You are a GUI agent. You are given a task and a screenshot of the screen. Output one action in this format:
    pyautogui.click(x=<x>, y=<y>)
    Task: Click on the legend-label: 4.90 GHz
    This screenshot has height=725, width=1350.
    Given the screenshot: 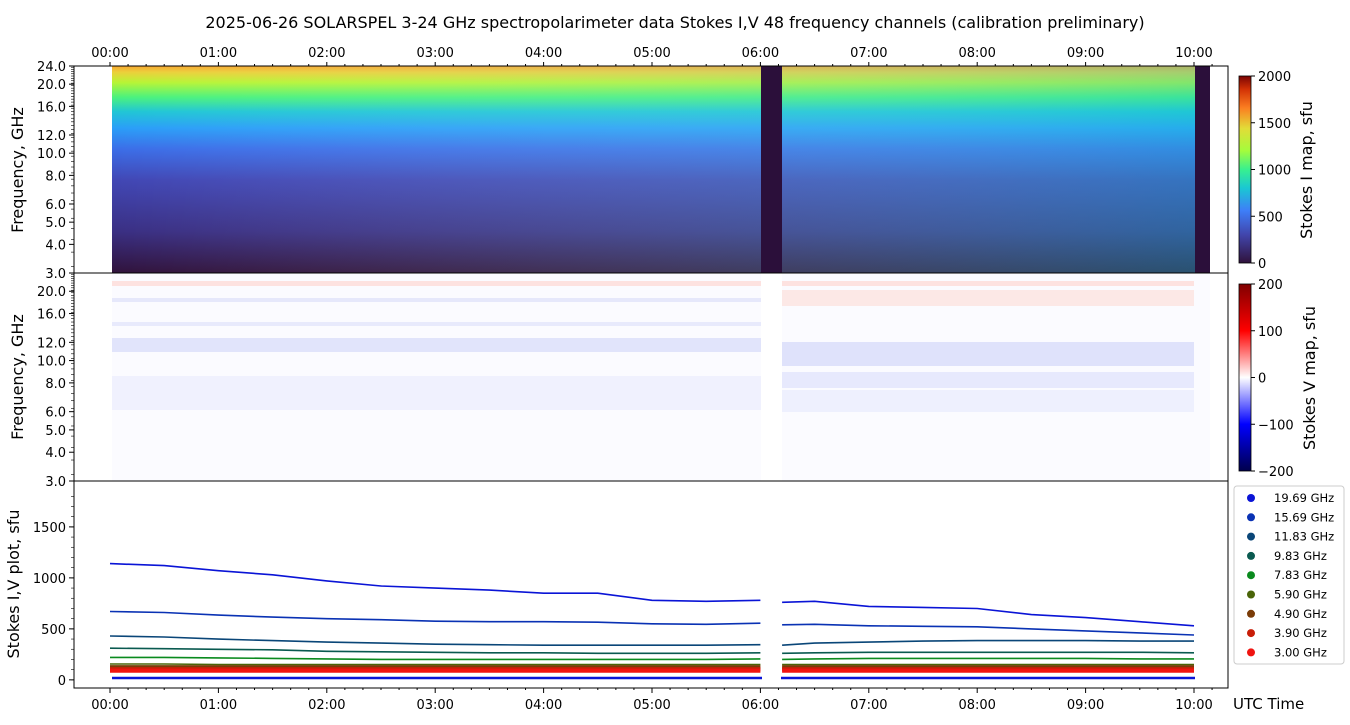 What is the action you would take?
    pyautogui.click(x=1300, y=614)
    